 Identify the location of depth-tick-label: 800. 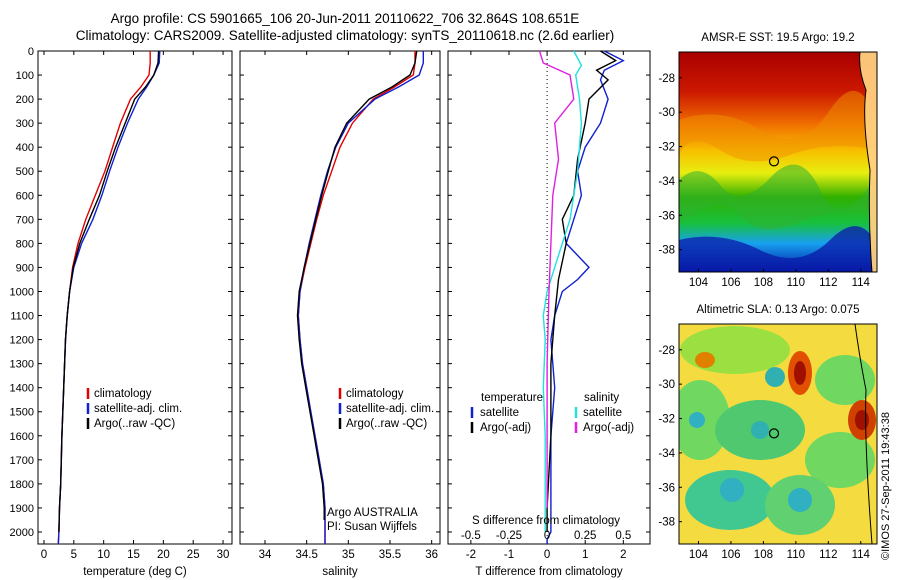
(25, 244).